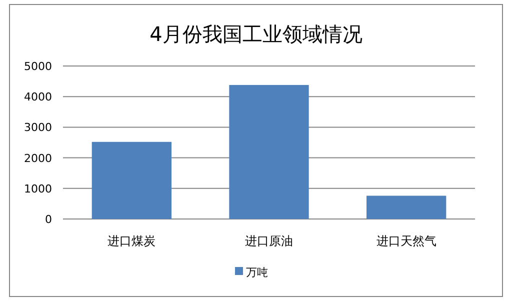 Image resolution: width=512 pixels, height=305 pixels. What do you see at coordinates (269, 241) in the screenshot?
I see `x-tick-label: 进口原油` at bounding box center [269, 241].